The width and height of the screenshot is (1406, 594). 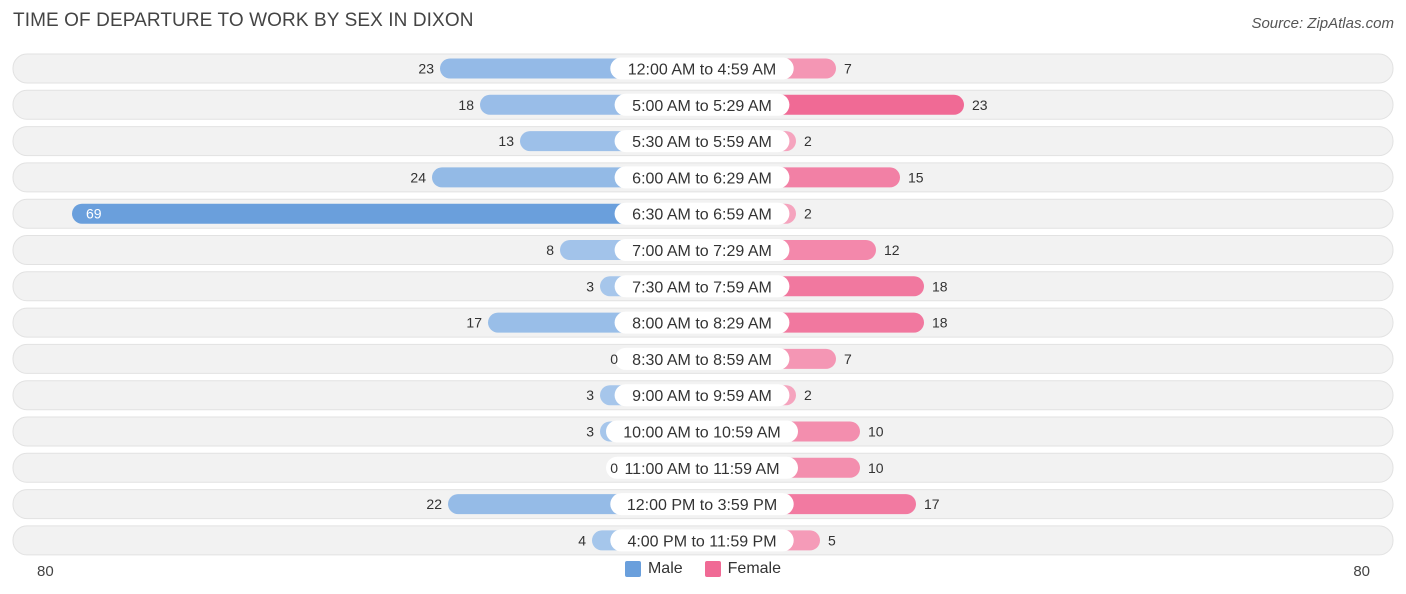 What do you see at coordinates (632, 569) in the screenshot?
I see `legend-swatch-male` at bounding box center [632, 569].